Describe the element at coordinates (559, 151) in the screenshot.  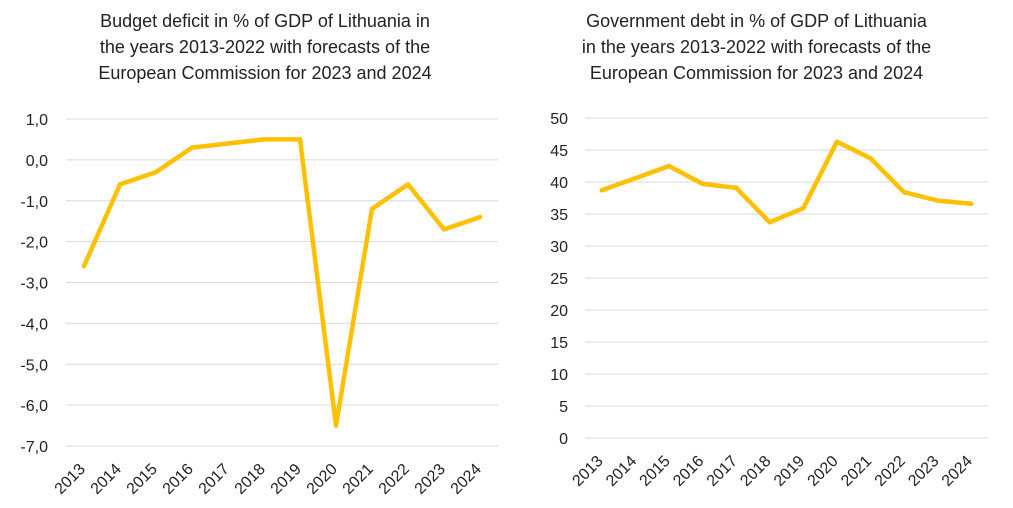
I see `y-tick-label: 45` at that location.